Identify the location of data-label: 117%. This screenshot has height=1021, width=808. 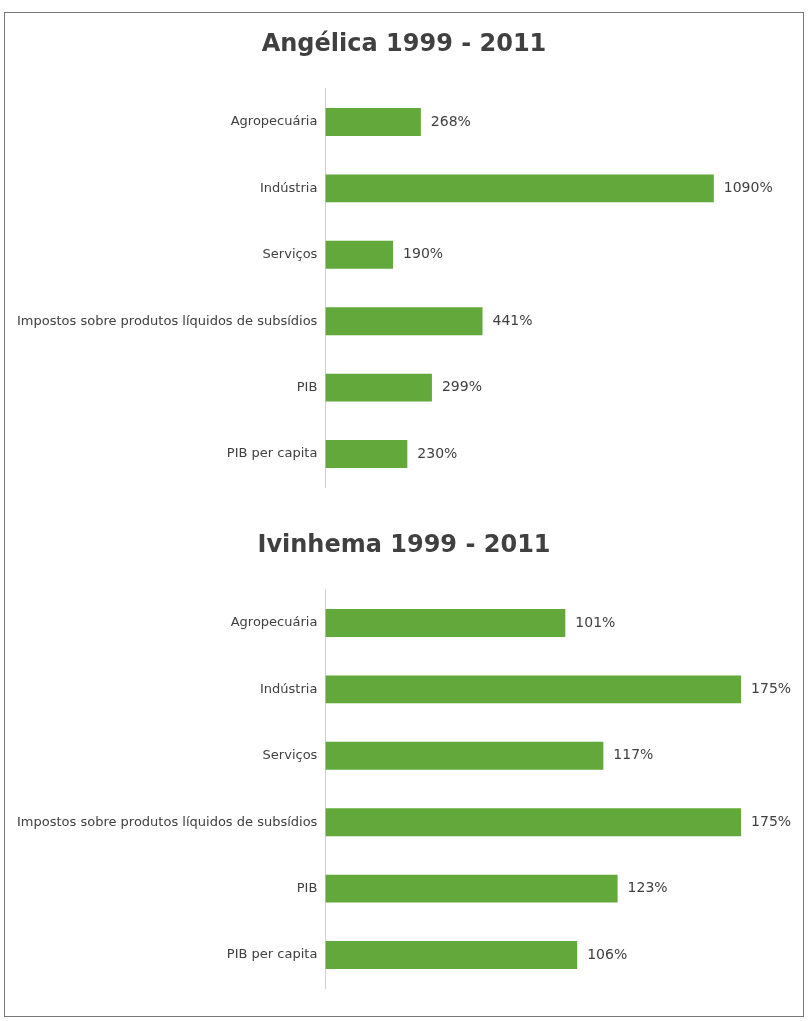
(633, 754).